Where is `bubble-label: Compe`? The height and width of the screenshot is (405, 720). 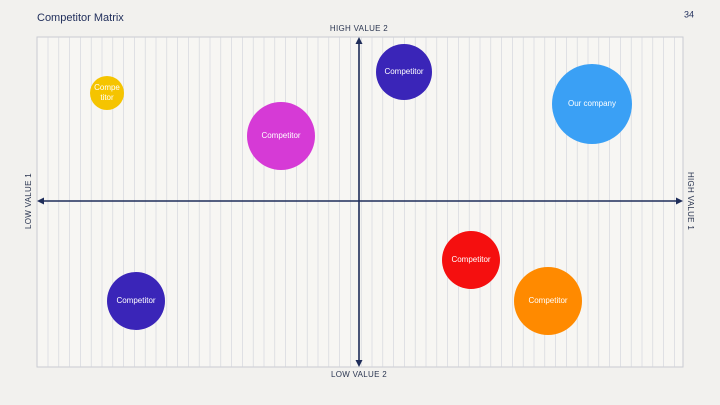
bubble-label: Compe is located at coordinates (107, 87).